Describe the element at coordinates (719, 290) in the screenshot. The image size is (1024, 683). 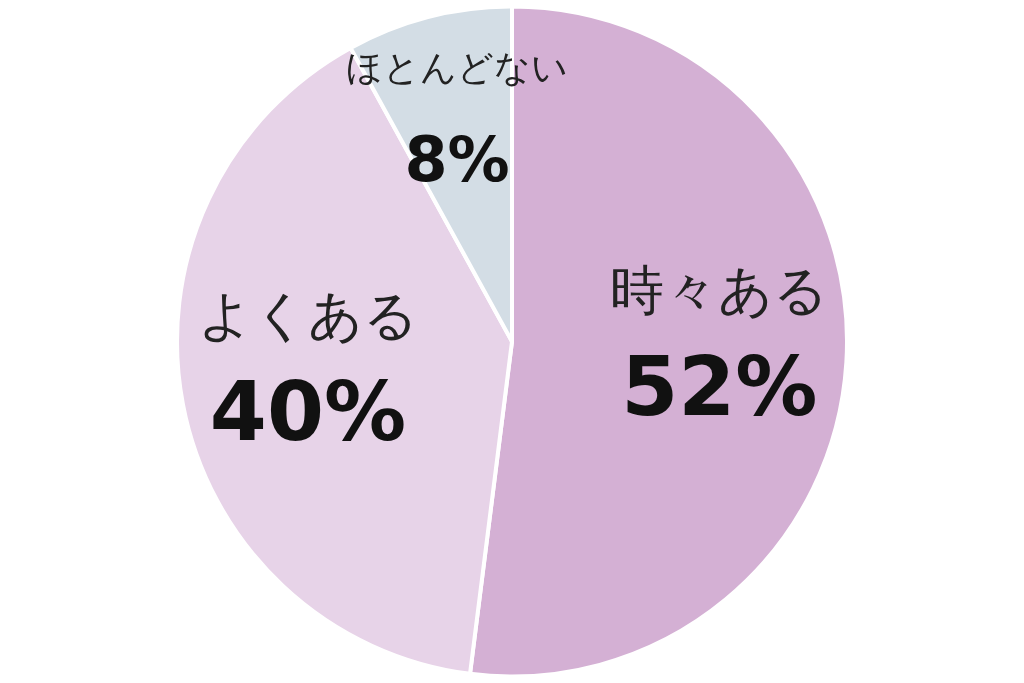
I see `slice-label: 時々ある` at that location.